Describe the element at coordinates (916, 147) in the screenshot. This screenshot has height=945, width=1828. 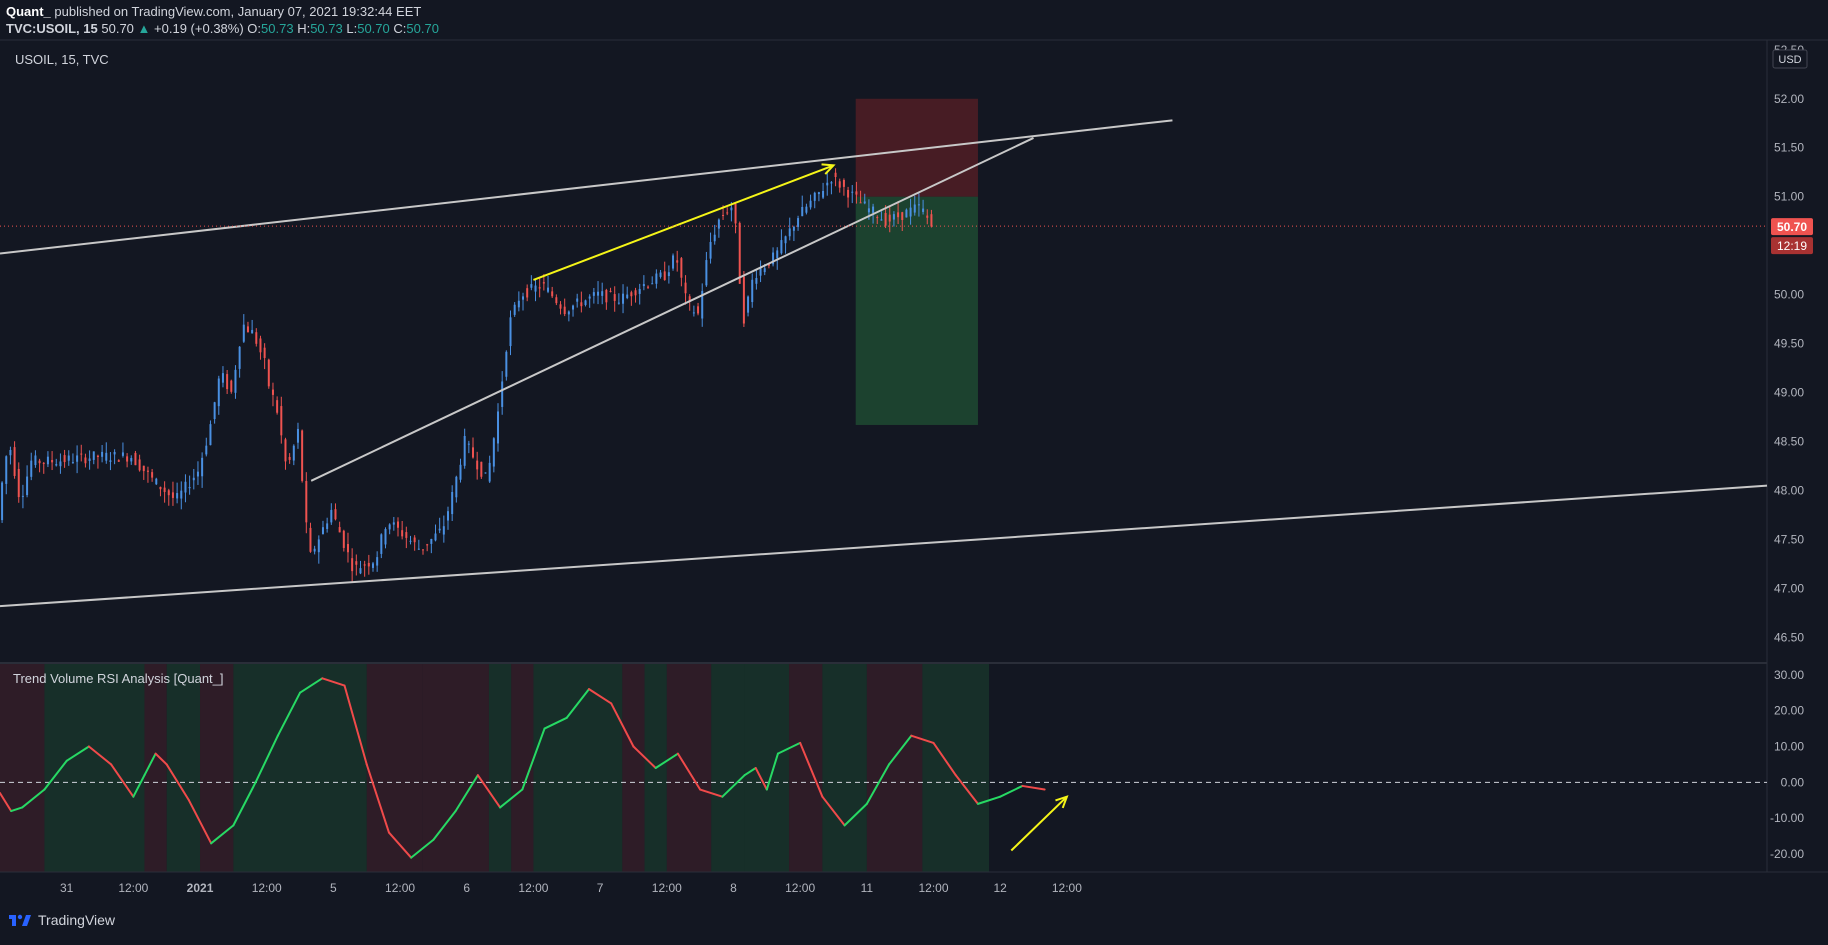
I see `stop-loss-zone` at that location.